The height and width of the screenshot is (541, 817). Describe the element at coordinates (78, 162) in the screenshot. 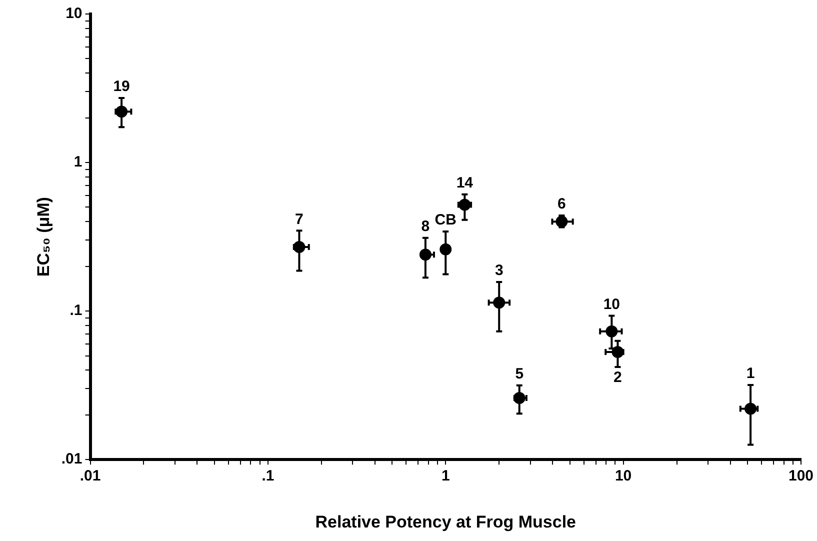

I see `y-tick-label: 1` at that location.